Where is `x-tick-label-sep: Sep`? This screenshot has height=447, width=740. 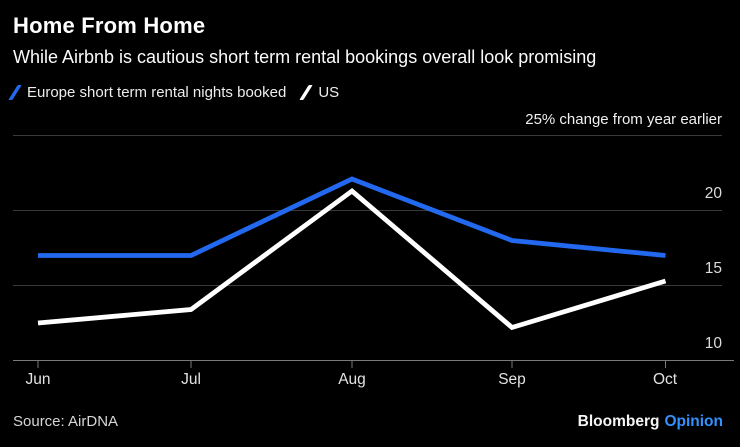
x-tick-label-sep: Sep is located at coordinates (512, 379).